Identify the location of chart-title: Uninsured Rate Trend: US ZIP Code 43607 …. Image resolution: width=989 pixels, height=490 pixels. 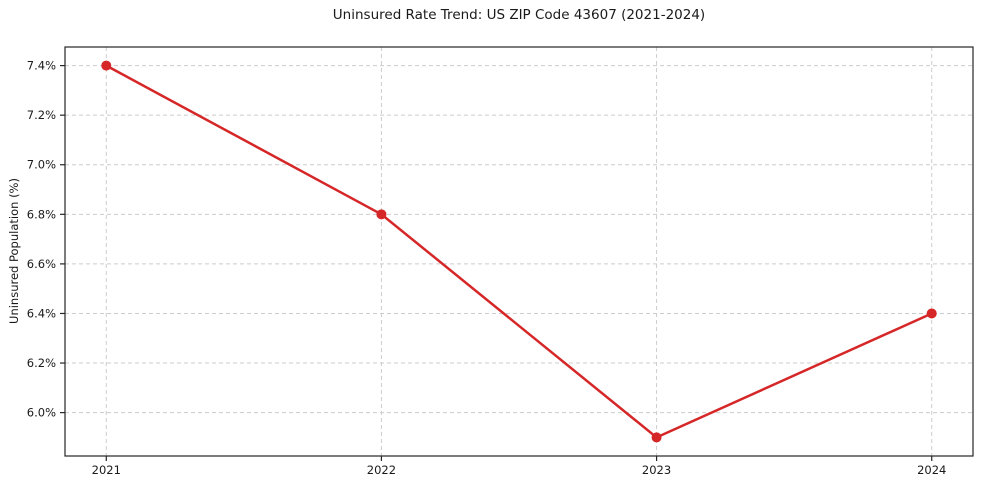
(519, 15).